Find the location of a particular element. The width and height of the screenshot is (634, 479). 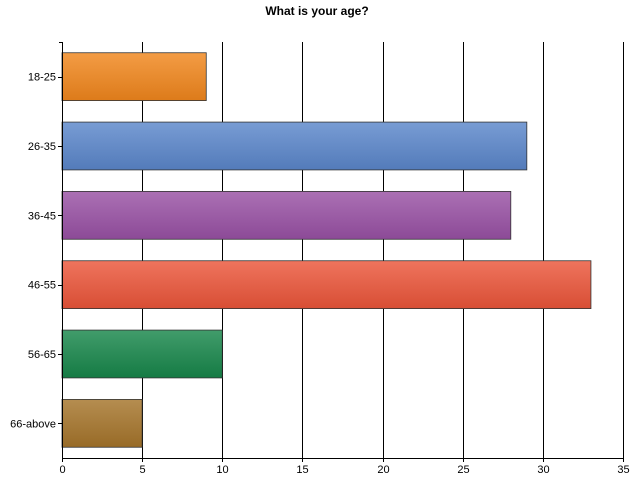

x-tick-label: 15 is located at coordinates (302, 470).